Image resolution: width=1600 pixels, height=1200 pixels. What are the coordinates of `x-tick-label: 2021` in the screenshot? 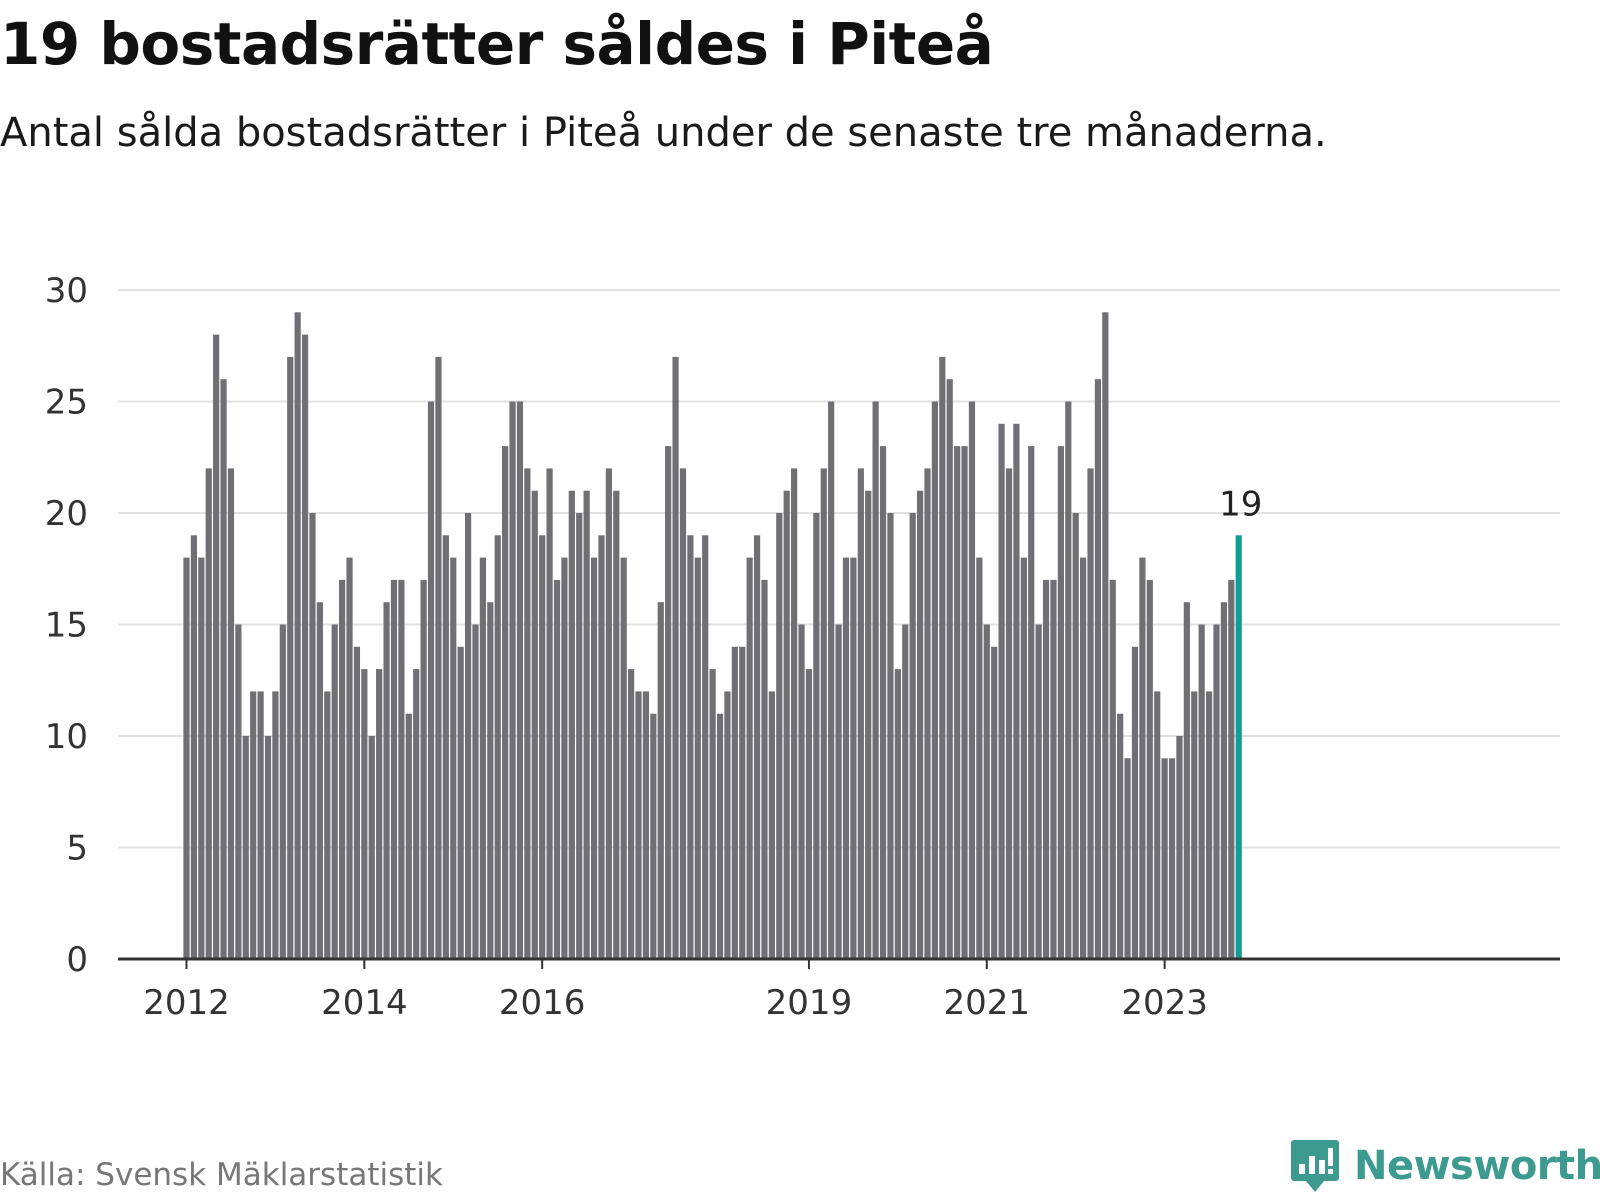 It's located at (987, 1003).